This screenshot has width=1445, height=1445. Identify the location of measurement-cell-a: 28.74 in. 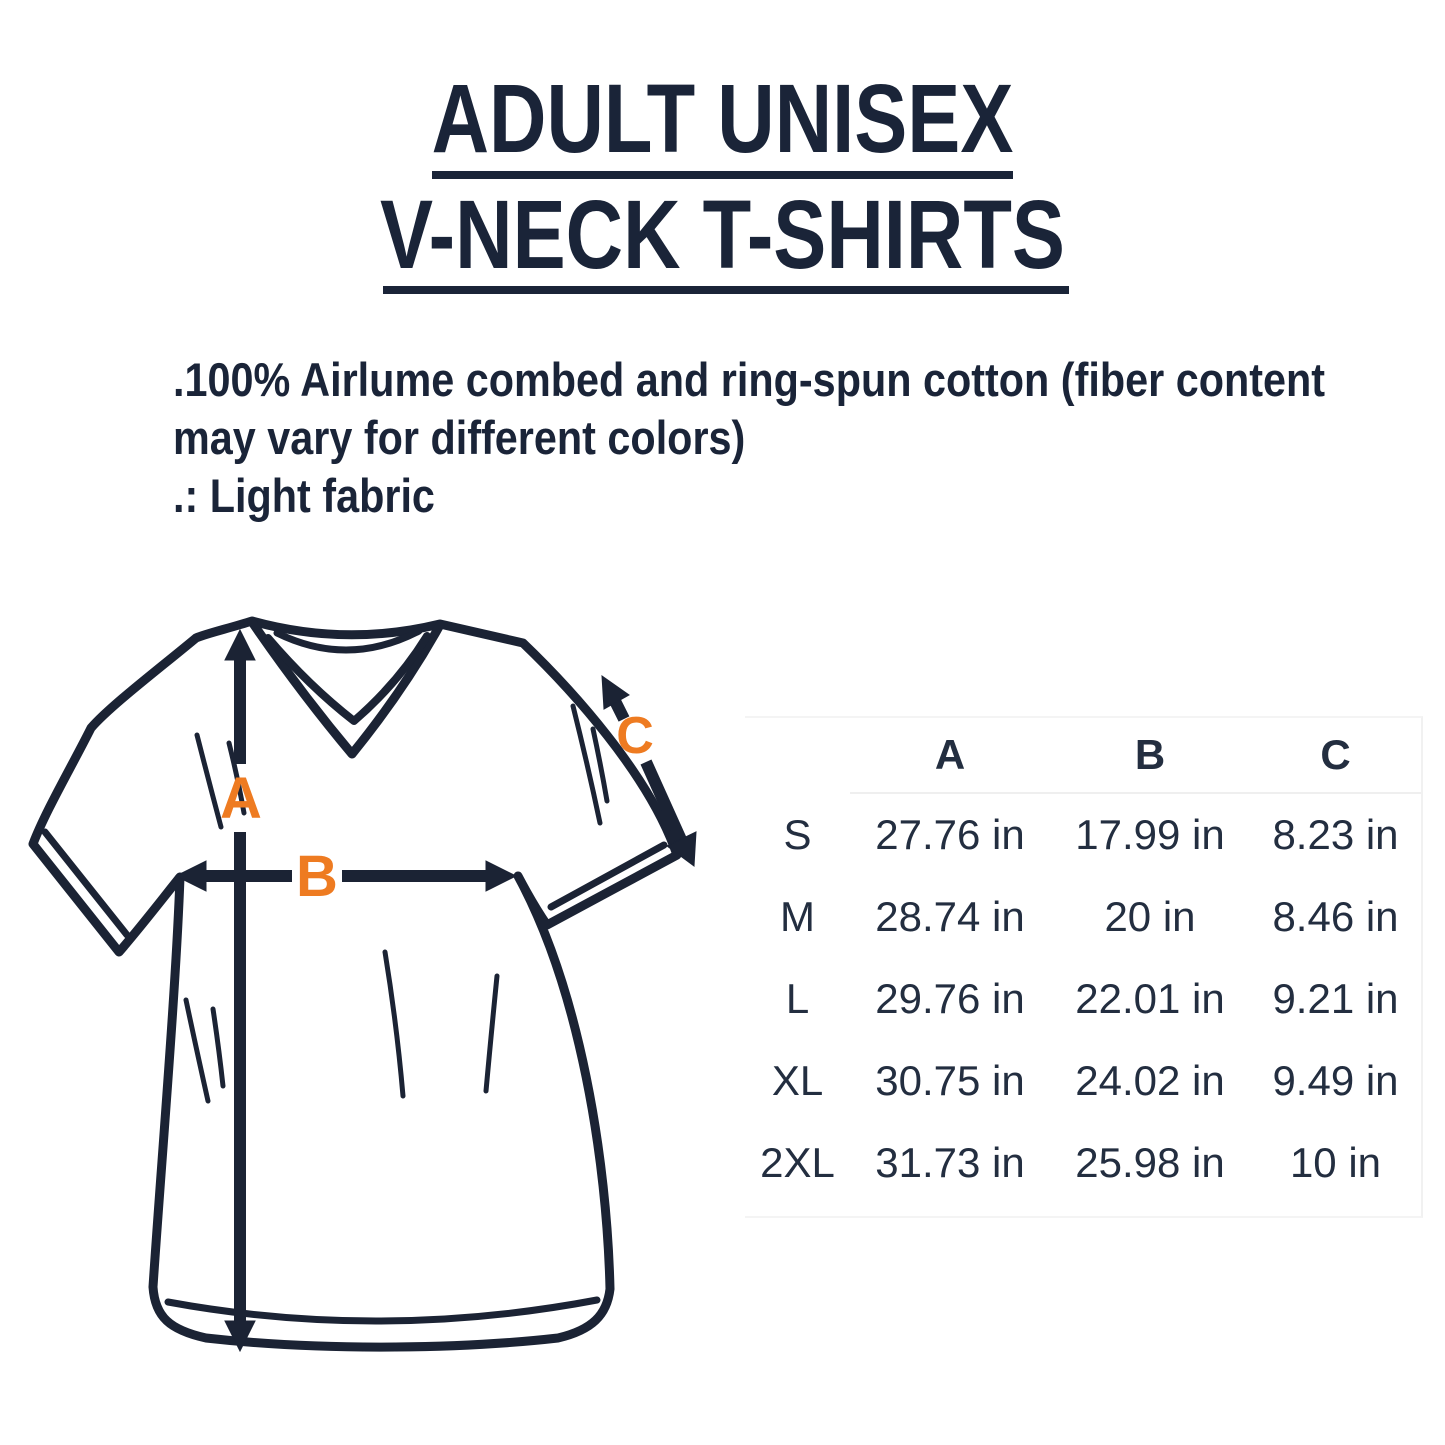
(950, 916).